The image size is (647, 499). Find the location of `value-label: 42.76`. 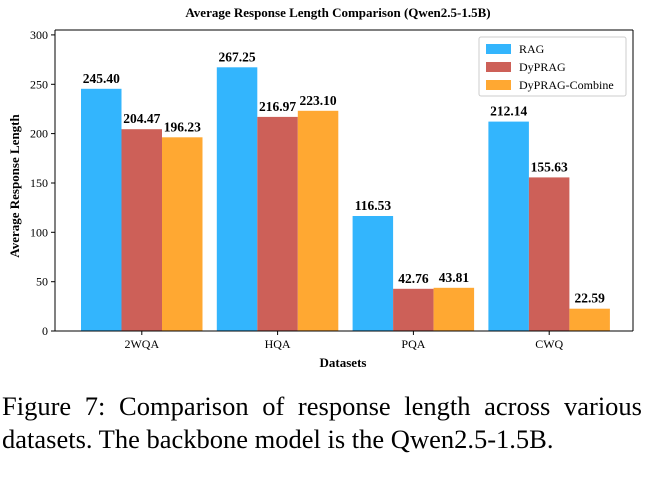

value-label: 42.76 is located at coordinates (413, 278).